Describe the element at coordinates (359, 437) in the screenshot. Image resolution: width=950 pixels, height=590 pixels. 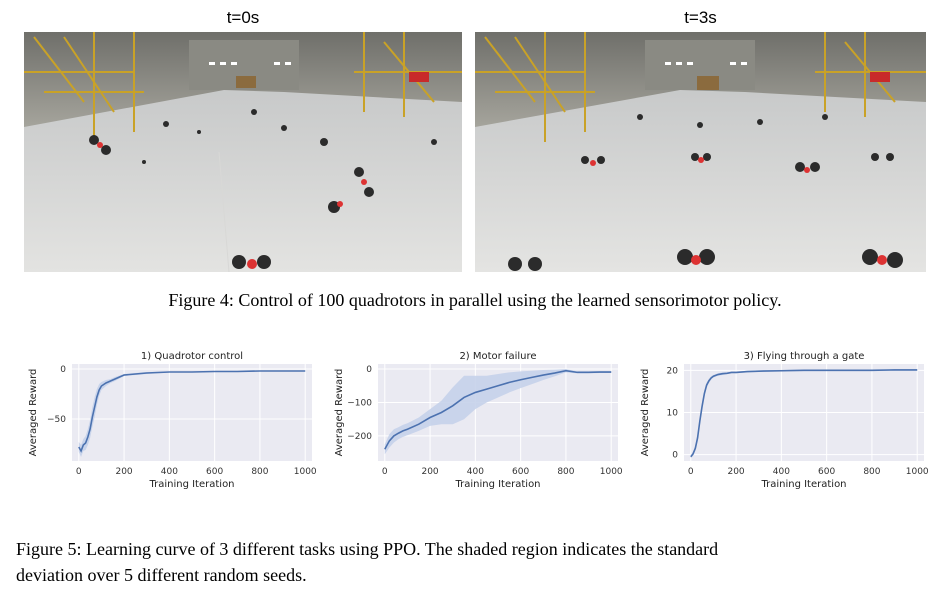
I see `y-tick-label: −200` at that location.